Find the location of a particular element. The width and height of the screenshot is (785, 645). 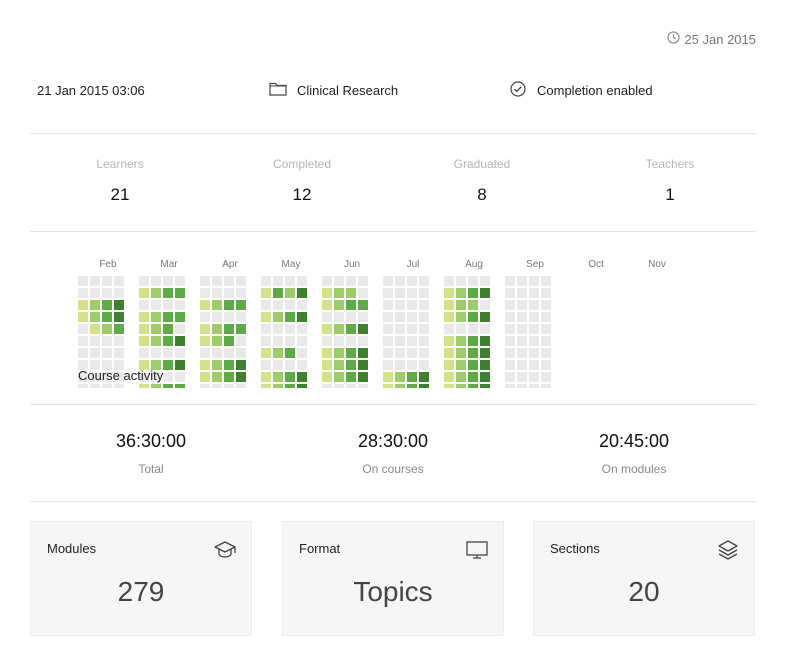

card-title: Format is located at coordinates (320, 548).